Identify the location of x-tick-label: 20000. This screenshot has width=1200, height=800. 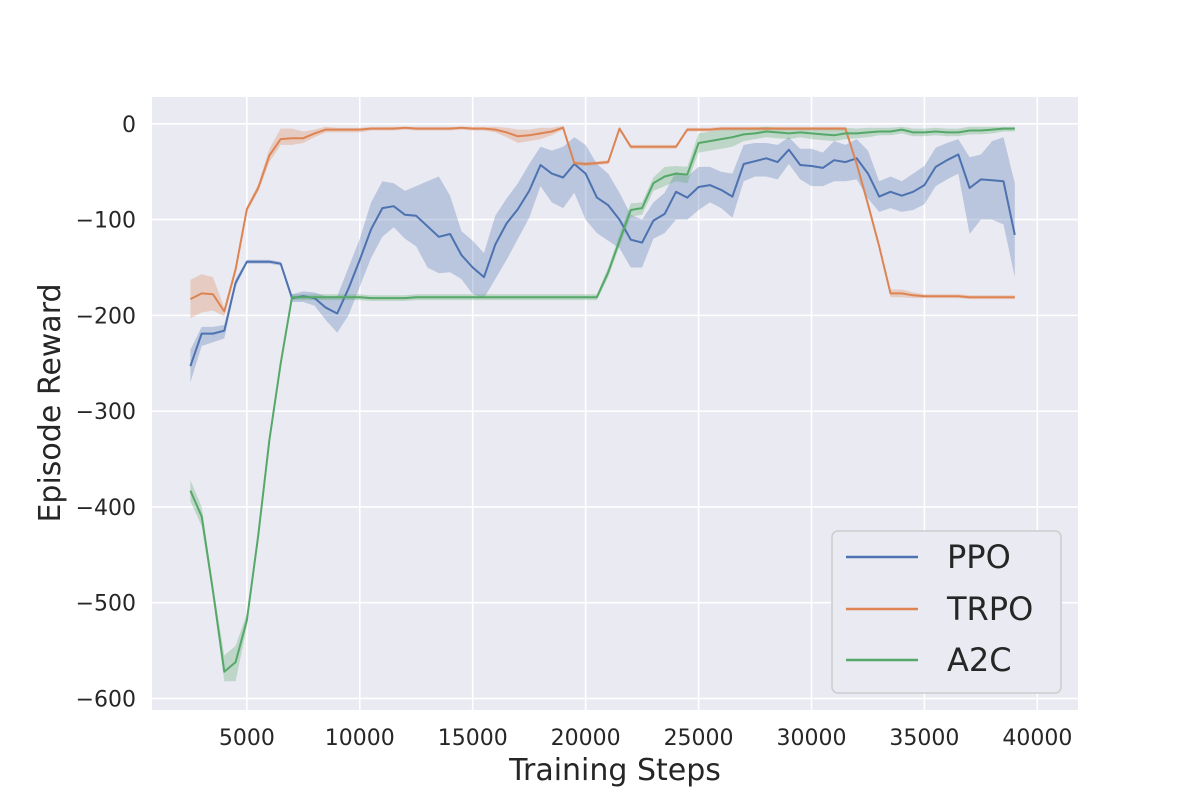
(586, 738).